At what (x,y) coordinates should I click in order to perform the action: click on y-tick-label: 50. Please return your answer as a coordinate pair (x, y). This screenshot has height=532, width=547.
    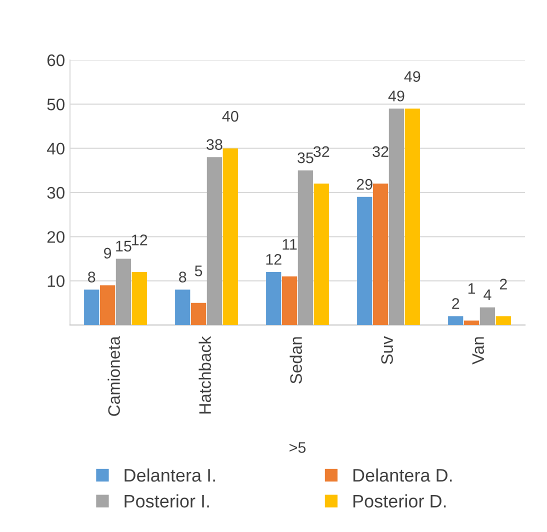
    Looking at the image, I should click on (55, 104).